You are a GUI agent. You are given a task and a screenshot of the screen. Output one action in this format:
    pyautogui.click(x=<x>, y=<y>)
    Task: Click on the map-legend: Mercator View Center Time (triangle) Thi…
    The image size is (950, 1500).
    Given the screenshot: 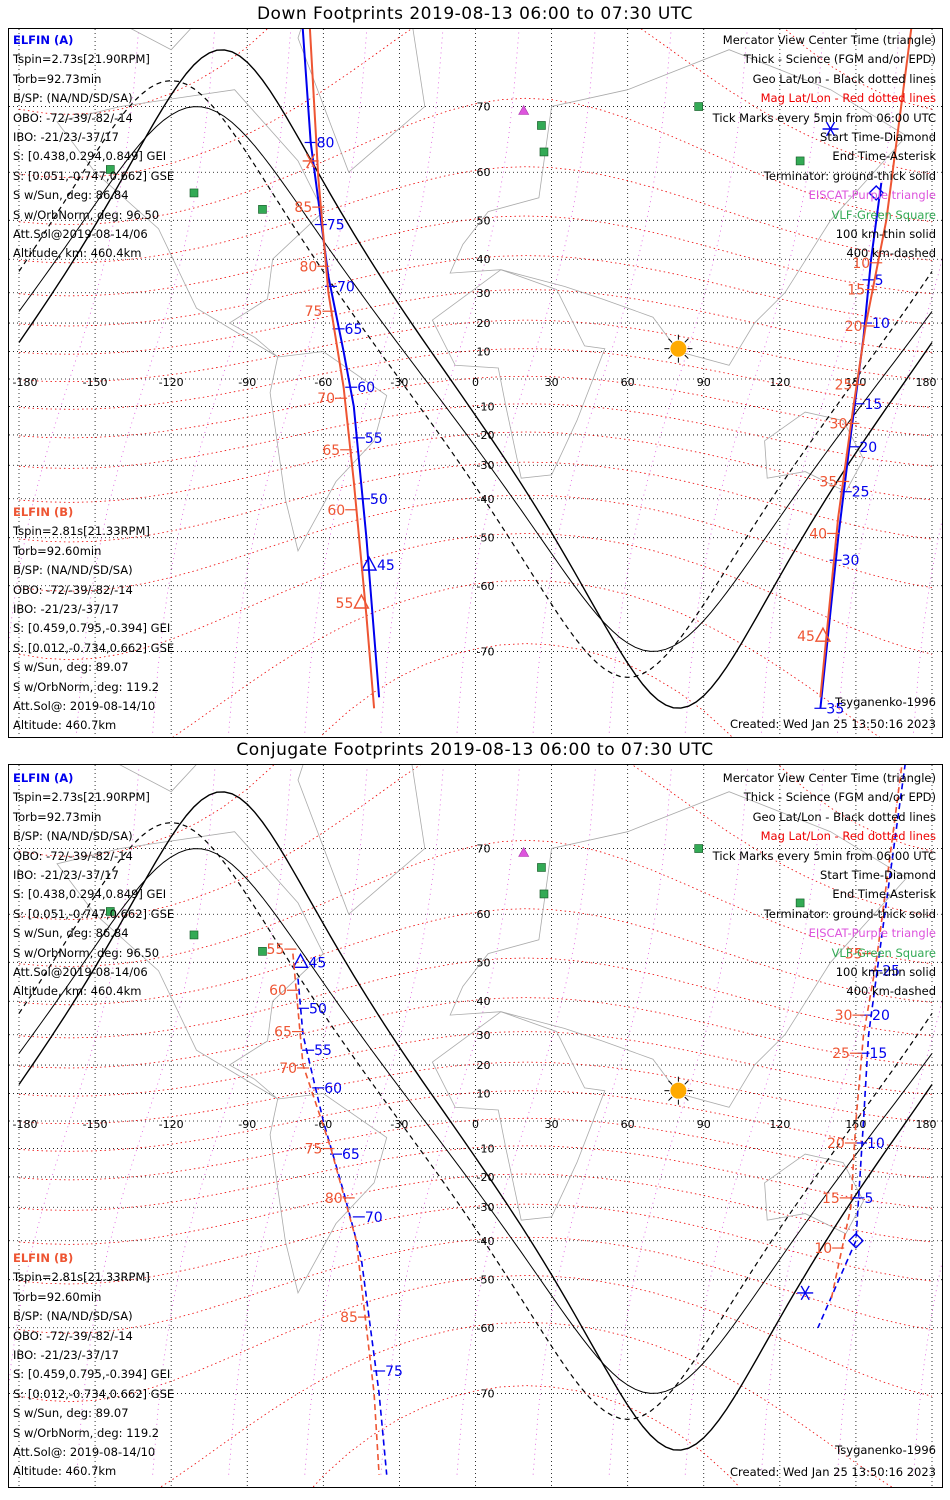 What is the action you would take?
    pyautogui.click(x=824, y=885)
    